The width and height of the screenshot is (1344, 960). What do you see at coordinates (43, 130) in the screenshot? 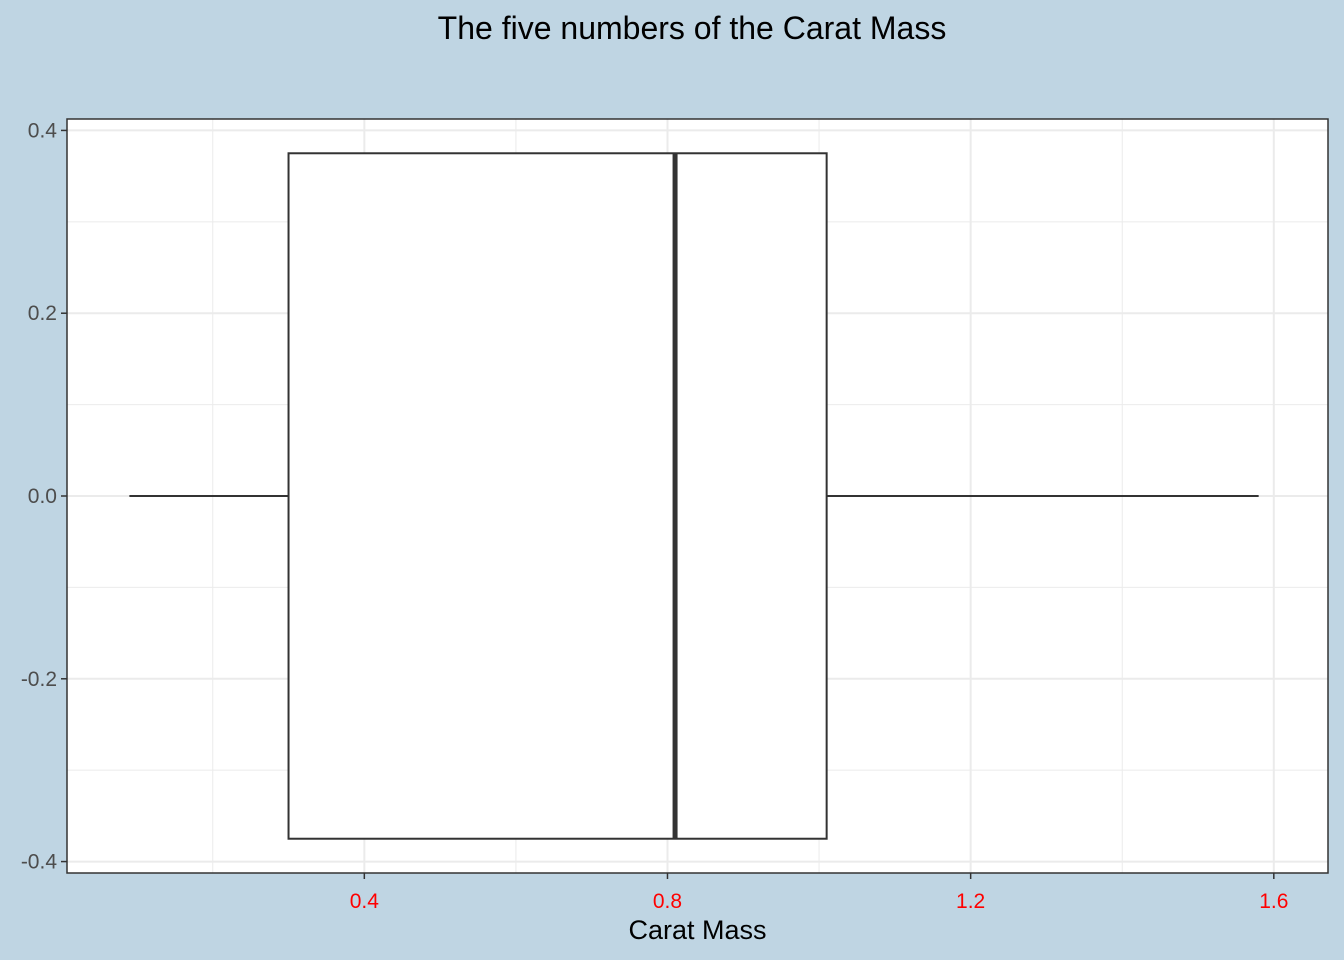
I see `y-tick-label: 0.4` at bounding box center [43, 130].